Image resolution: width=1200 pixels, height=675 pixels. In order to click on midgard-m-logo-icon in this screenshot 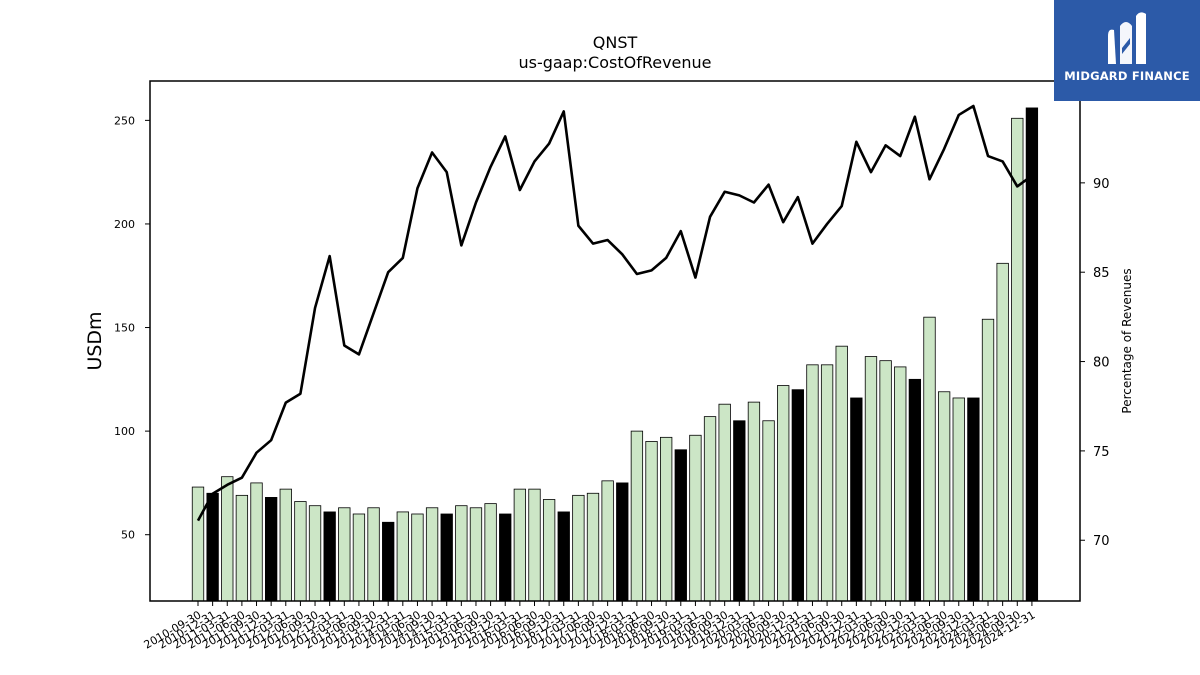, I will do `click(1127, 38)`.